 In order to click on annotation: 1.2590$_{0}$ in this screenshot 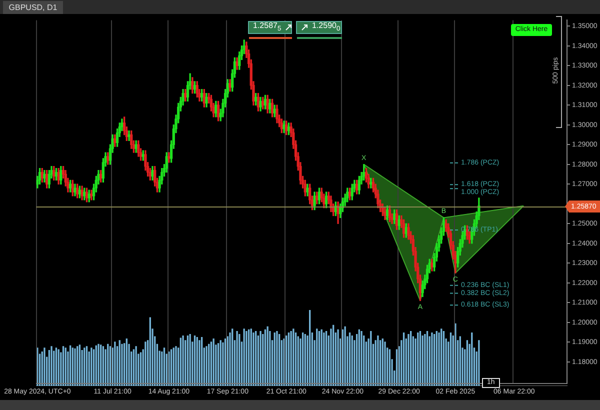, I will do `click(326, 27)`.